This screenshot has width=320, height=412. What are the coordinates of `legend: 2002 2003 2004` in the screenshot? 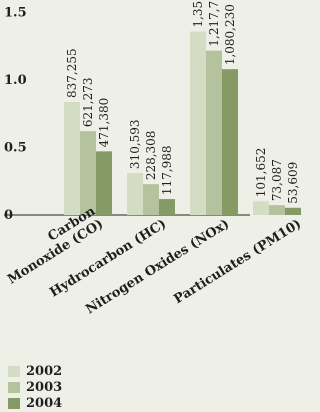 It's located at (35, 388).